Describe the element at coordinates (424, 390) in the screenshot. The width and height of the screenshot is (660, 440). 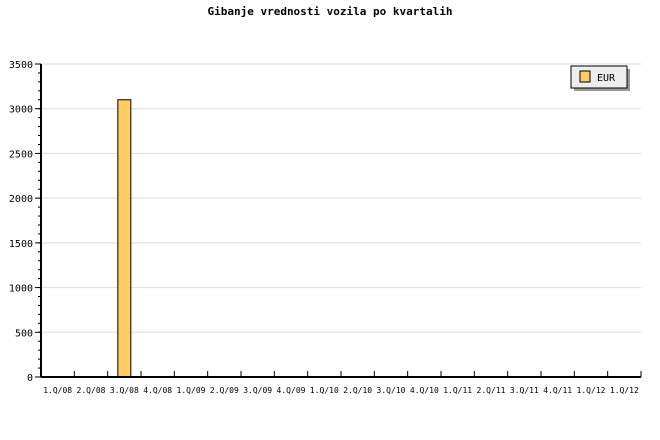
I see `x-tick-label: 4.Q/10` at that location.